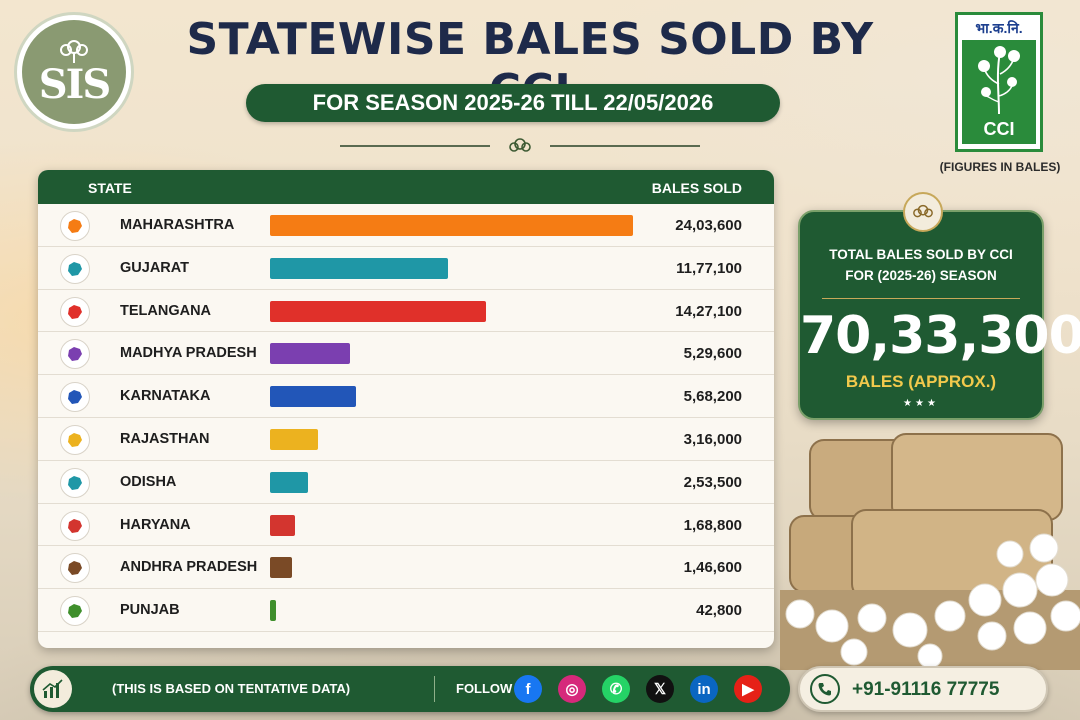 The height and width of the screenshot is (720, 1080). I want to click on cotton-plant-icon, so click(999, 80).